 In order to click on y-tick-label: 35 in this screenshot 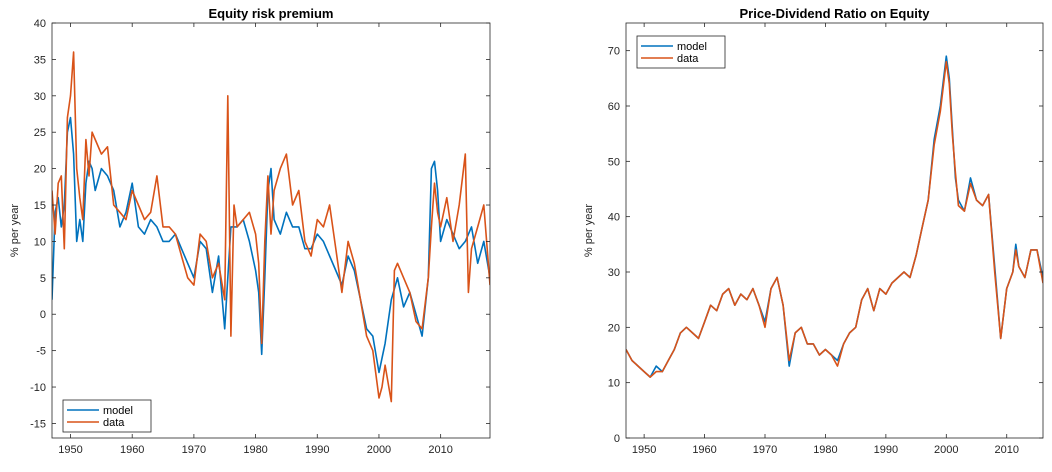, I will do `click(40, 60)`.